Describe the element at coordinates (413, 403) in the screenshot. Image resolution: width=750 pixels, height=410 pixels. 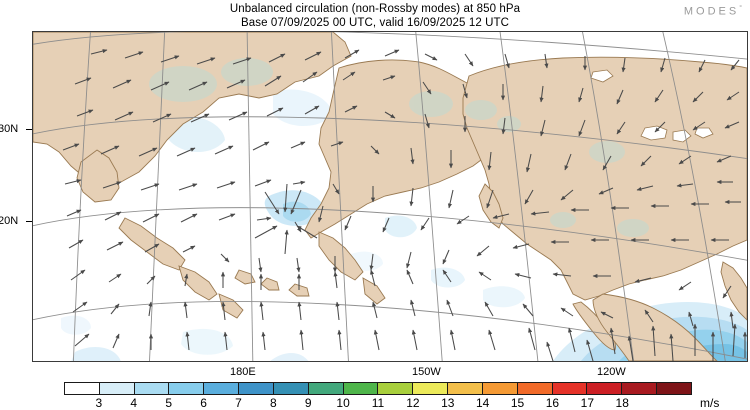
I see `colorbar-tick-12: 12` at that location.